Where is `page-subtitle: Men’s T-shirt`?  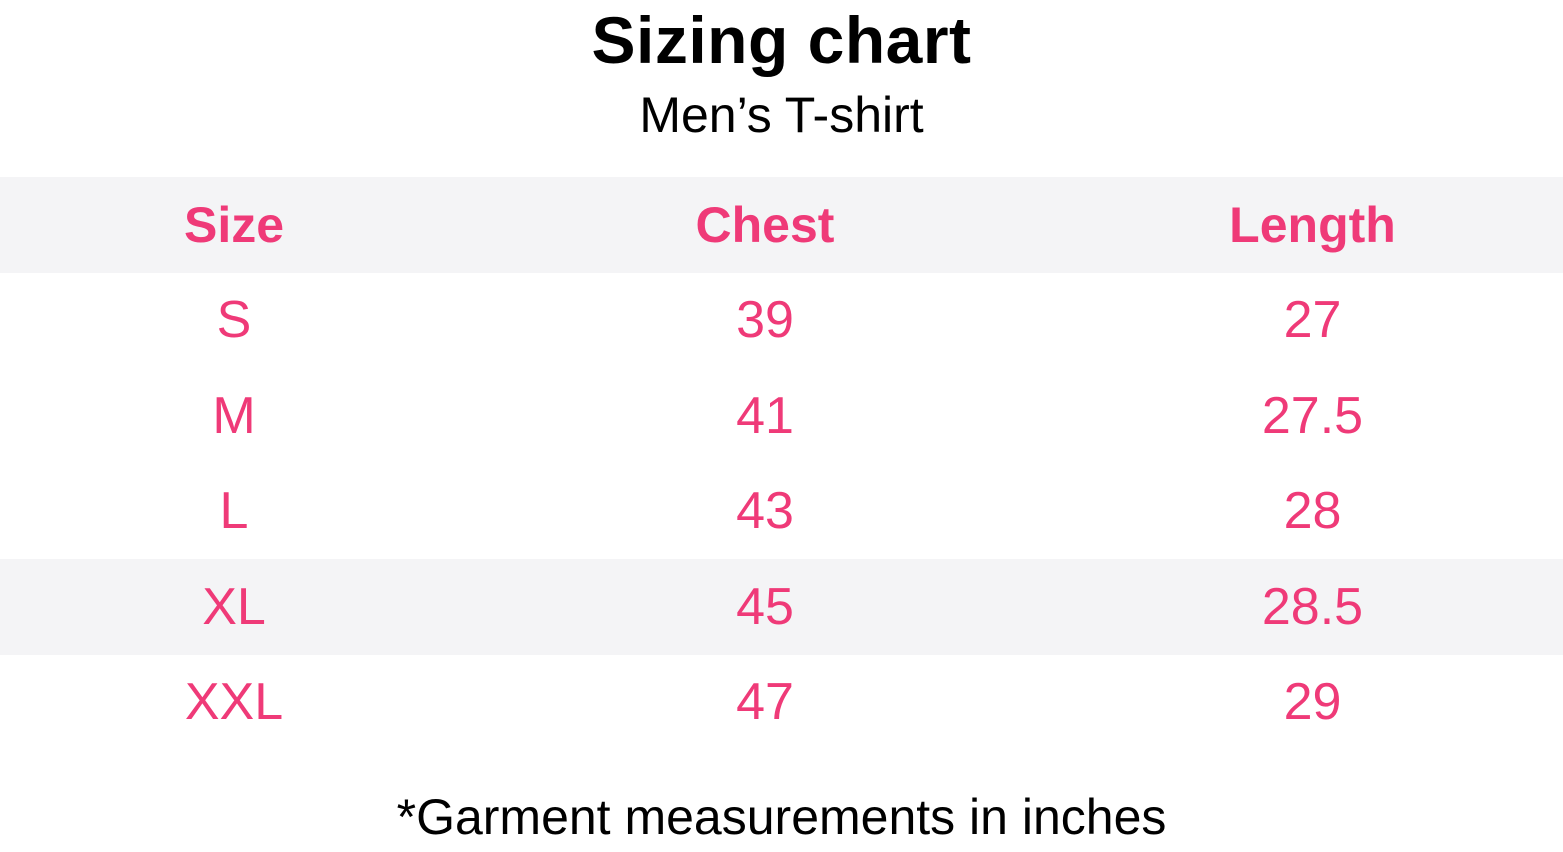
page-subtitle: Men’s T-shirt is located at coordinates (781, 115).